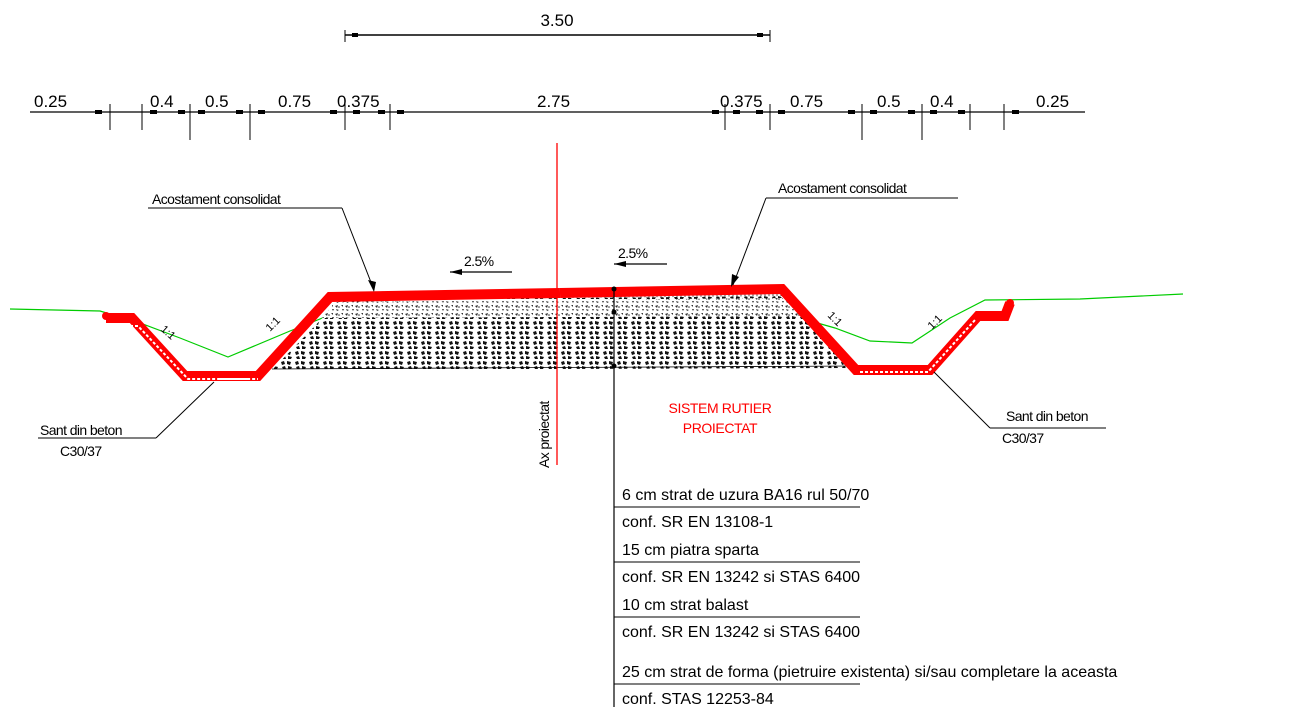 This screenshot has width=1294, height=709. What do you see at coordinates (697, 522) in the screenshot?
I see `layer-1-spec: conf. SR EN 13108-1` at bounding box center [697, 522].